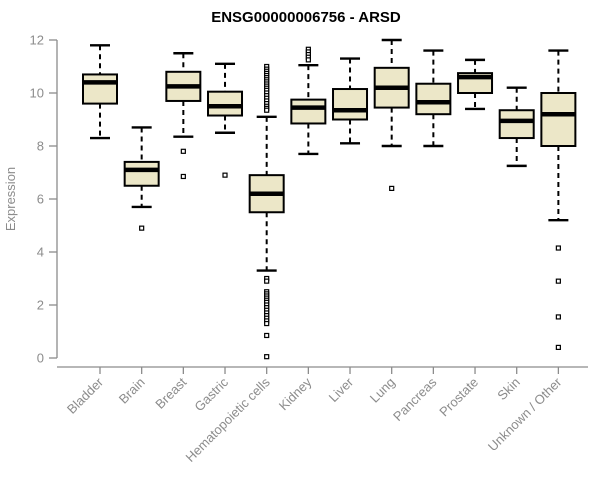  I want to click on y-axis-title: Expression, so click(10, 199).